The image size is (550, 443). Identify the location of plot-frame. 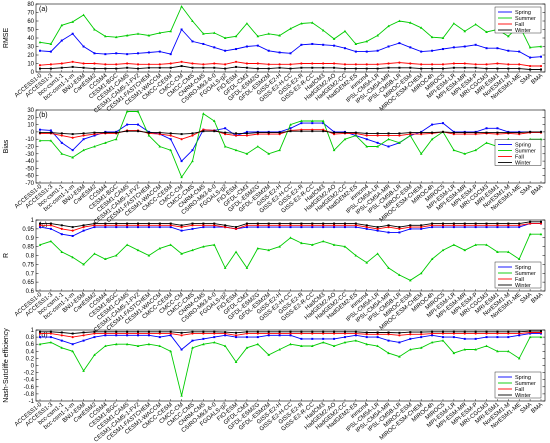
(290, 38).